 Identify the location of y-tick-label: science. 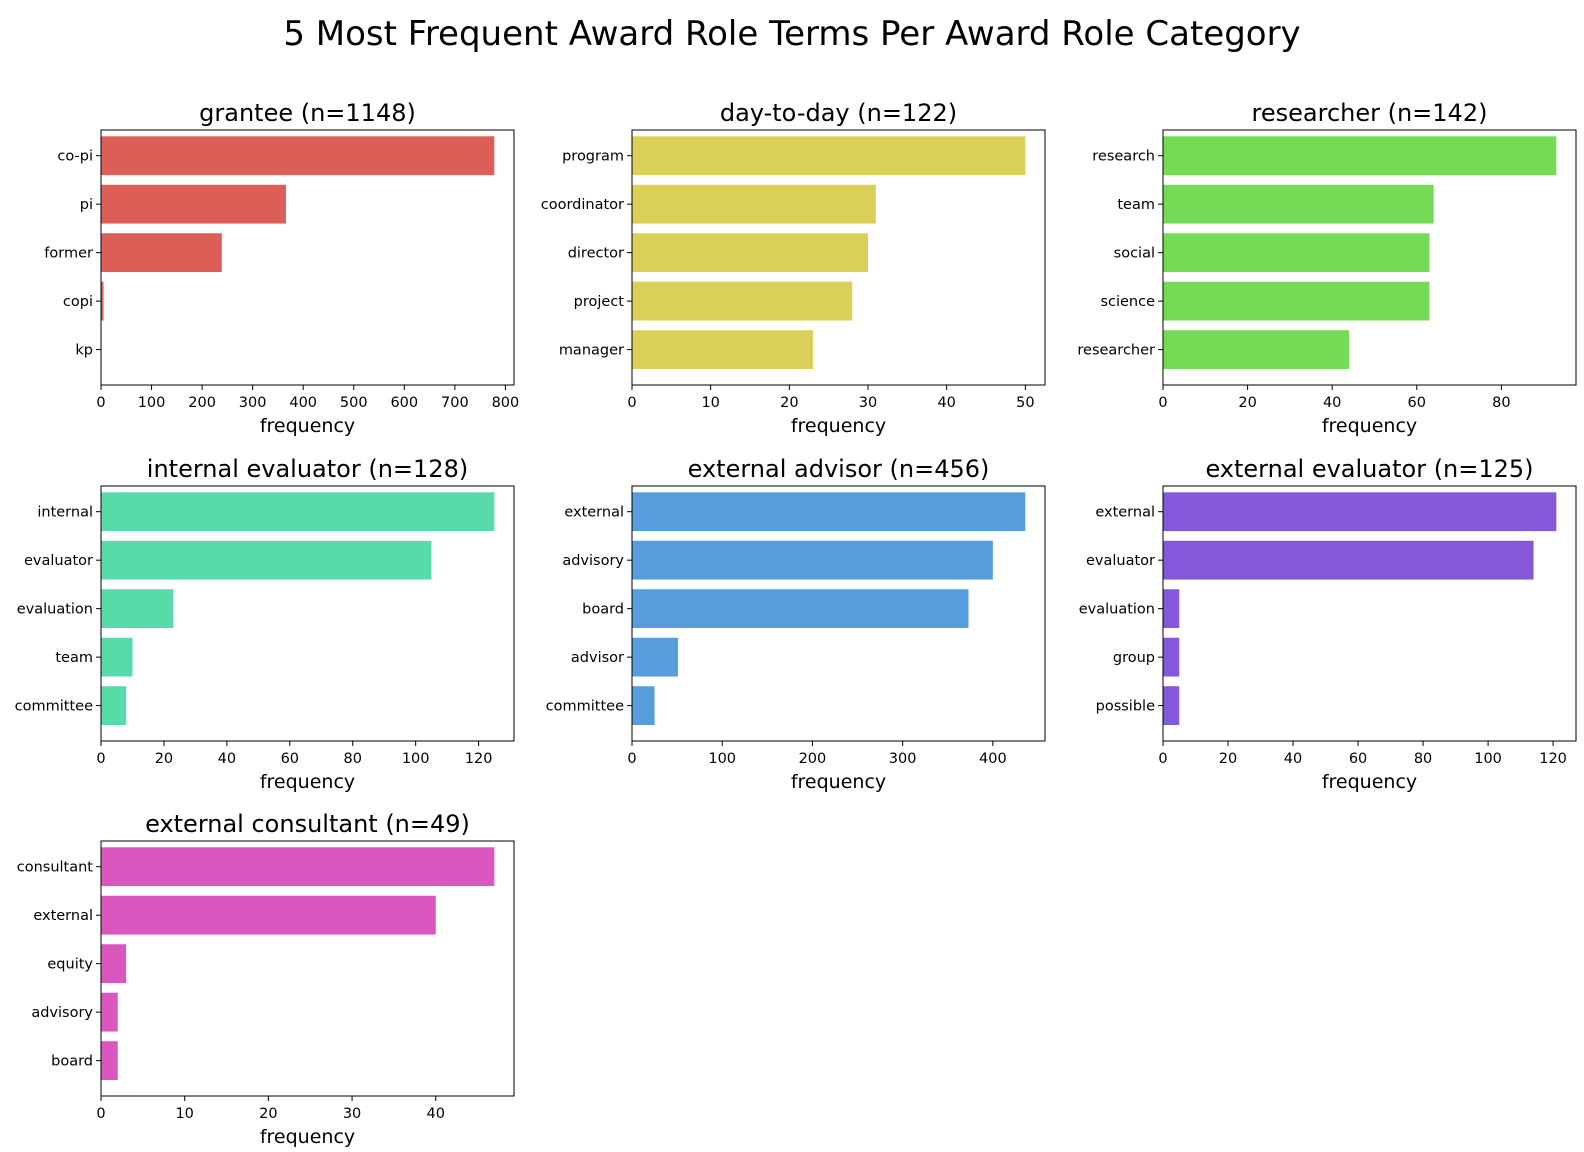
(1127, 302).